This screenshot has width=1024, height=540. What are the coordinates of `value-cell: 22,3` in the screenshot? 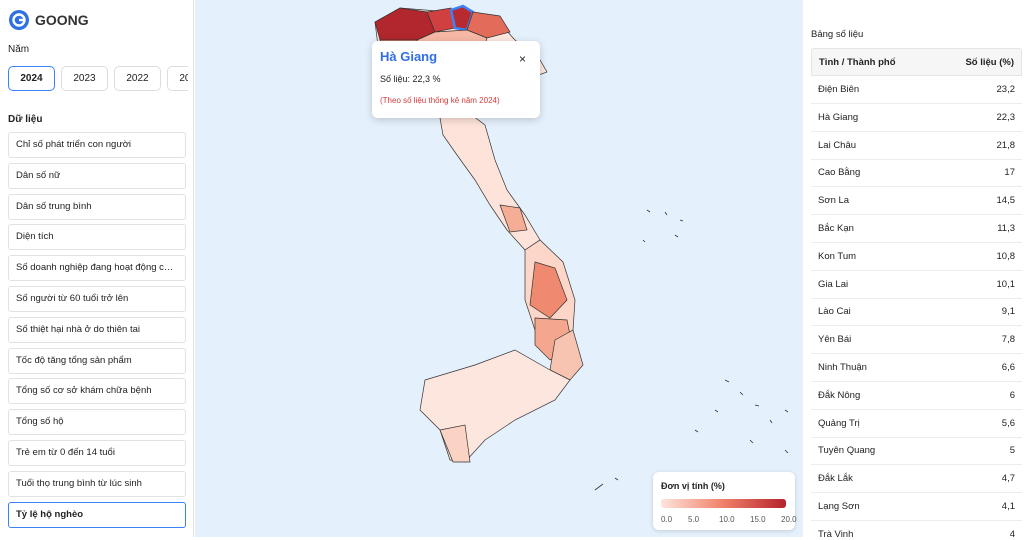 It's located at (1006, 117).